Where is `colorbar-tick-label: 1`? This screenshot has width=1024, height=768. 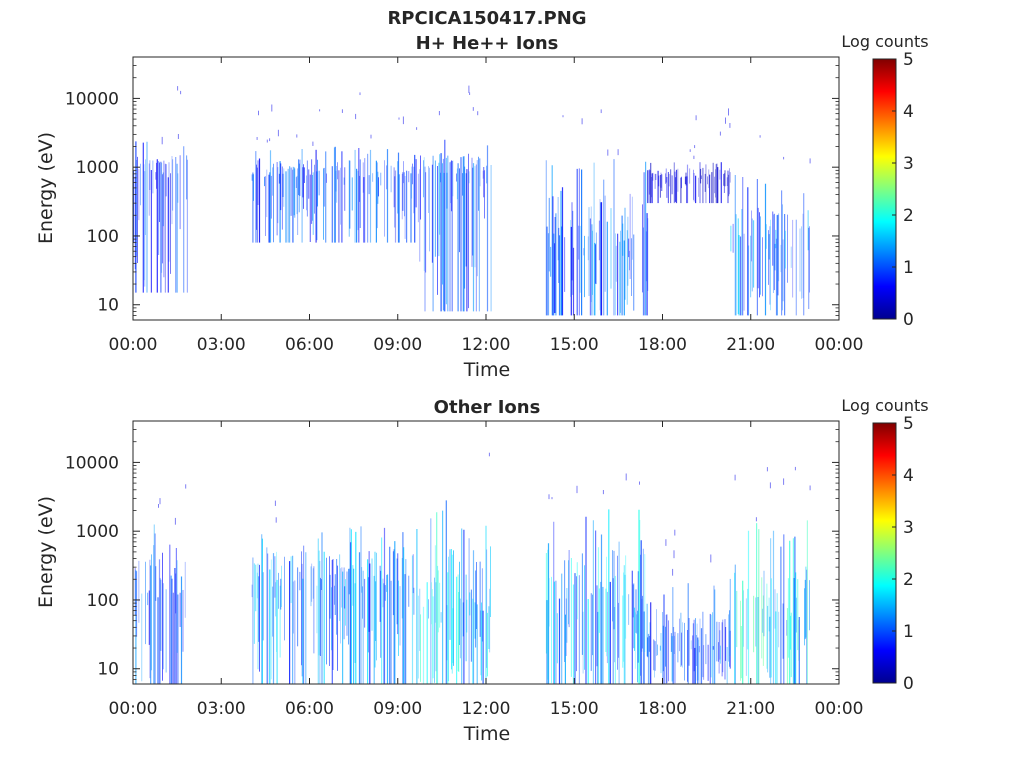
colorbar-tick-label: 1 is located at coordinates (908, 268).